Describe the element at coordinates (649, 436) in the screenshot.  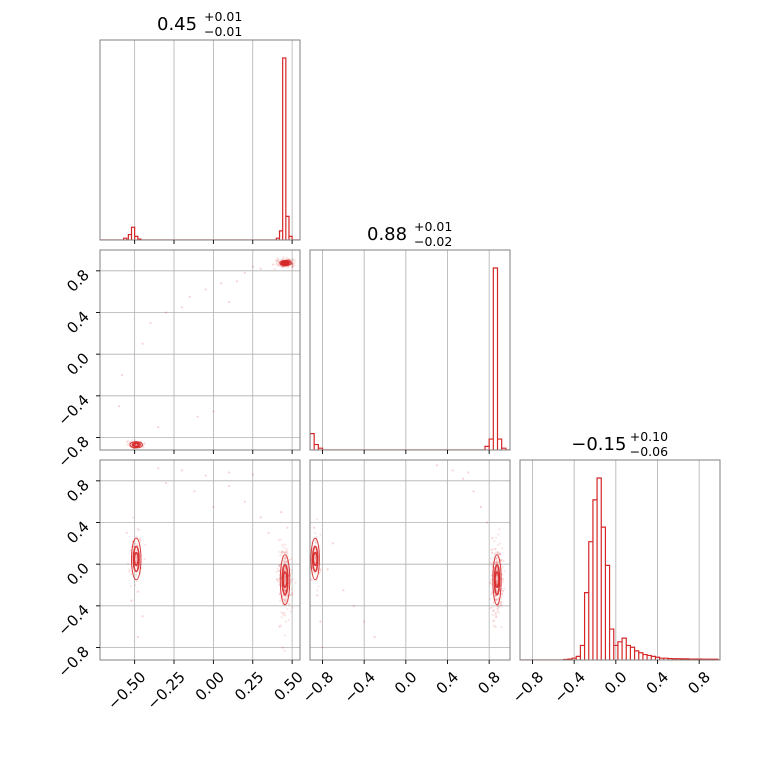
I see `title-plus-2: +0.10` at that location.